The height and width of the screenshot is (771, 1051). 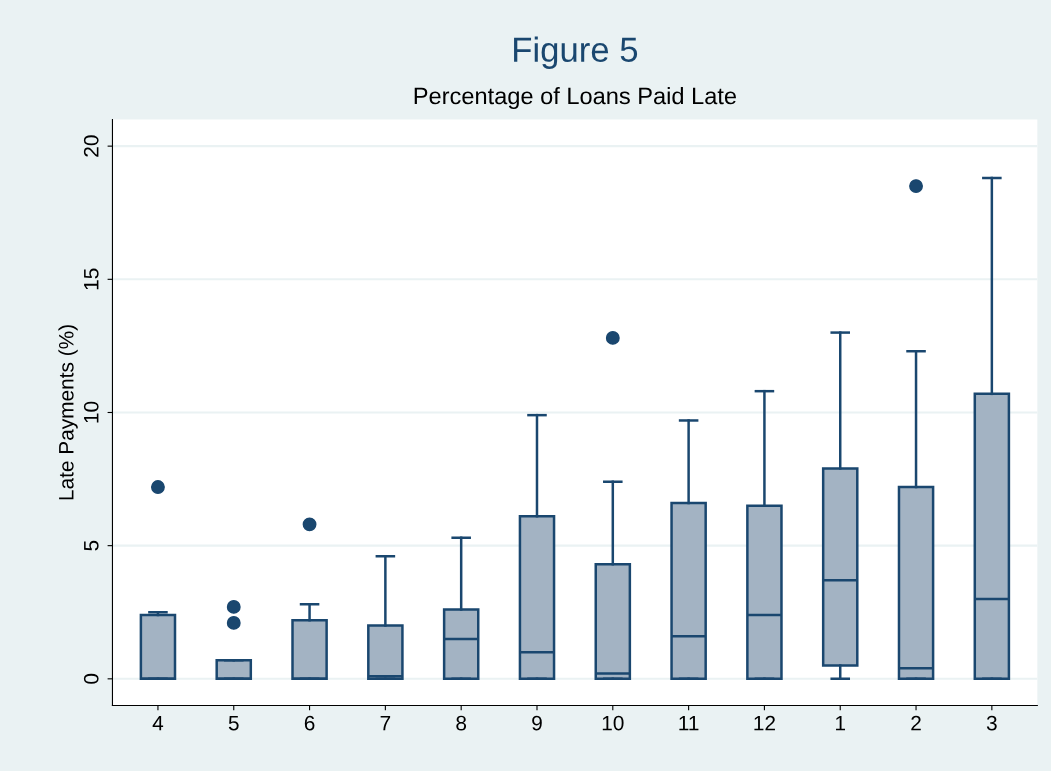 What do you see at coordinates (576, 52) in the screenshot?
I see `chart-title: Figure 5` at bounding box center [576, 52].